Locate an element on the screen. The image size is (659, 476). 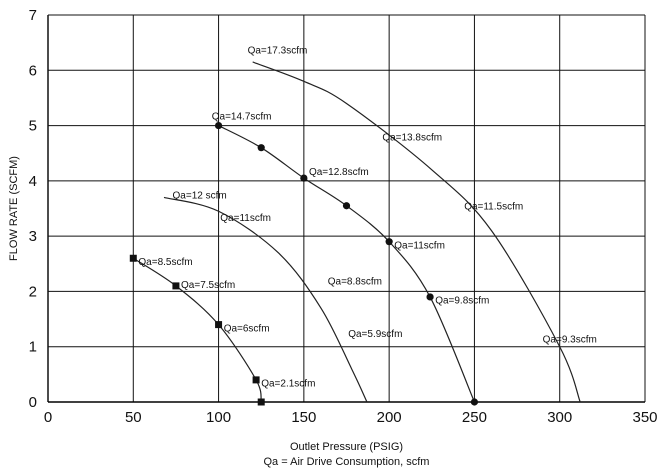
y-tick-label: 5 is located at coordinates (33, 126).